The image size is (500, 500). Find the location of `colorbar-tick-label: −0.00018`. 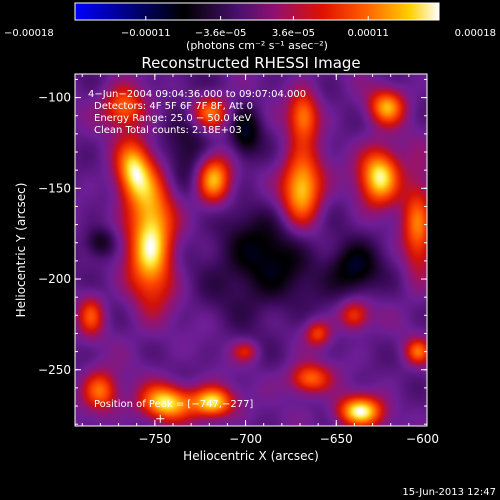

colorbar-tick-label: −0.00018 is located at coordinates (29, 33).